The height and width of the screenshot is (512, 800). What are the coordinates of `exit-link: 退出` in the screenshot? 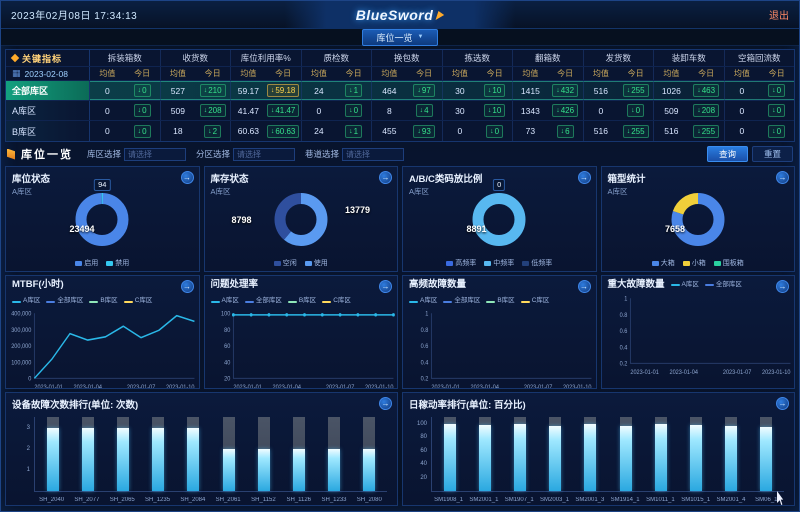 It's located at (779, 16).